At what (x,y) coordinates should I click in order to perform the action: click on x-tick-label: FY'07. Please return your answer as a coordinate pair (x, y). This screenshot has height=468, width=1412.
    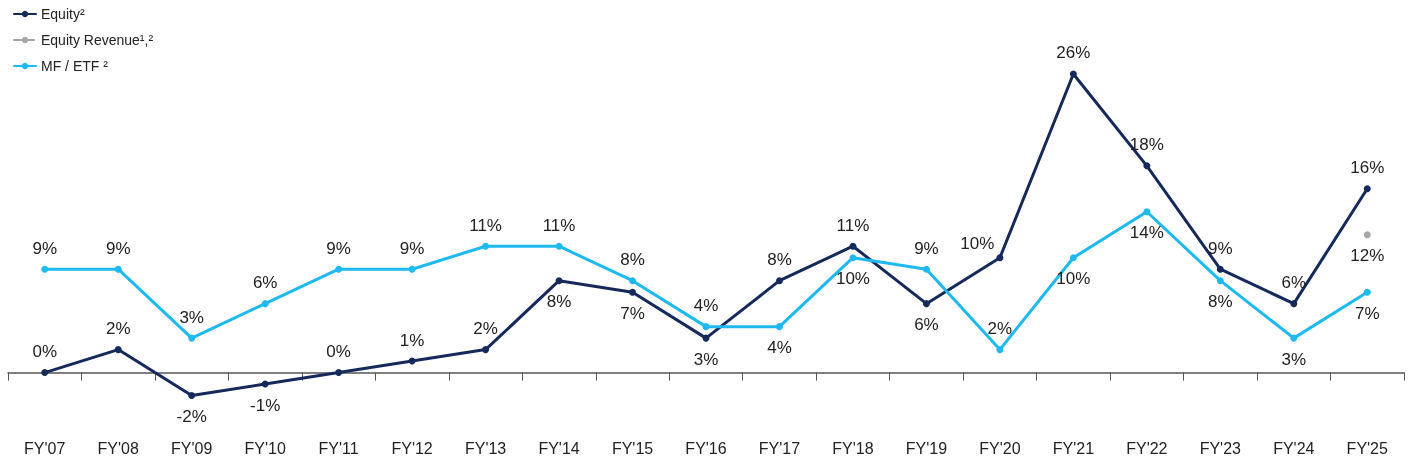
    Looking at the image, I should click on (45, 448).